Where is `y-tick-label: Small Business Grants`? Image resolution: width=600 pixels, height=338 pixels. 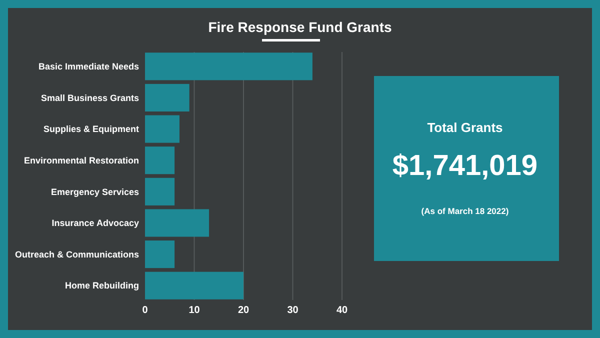
y-tick-label: Small Business Grants is located at coordinates (89, 97).